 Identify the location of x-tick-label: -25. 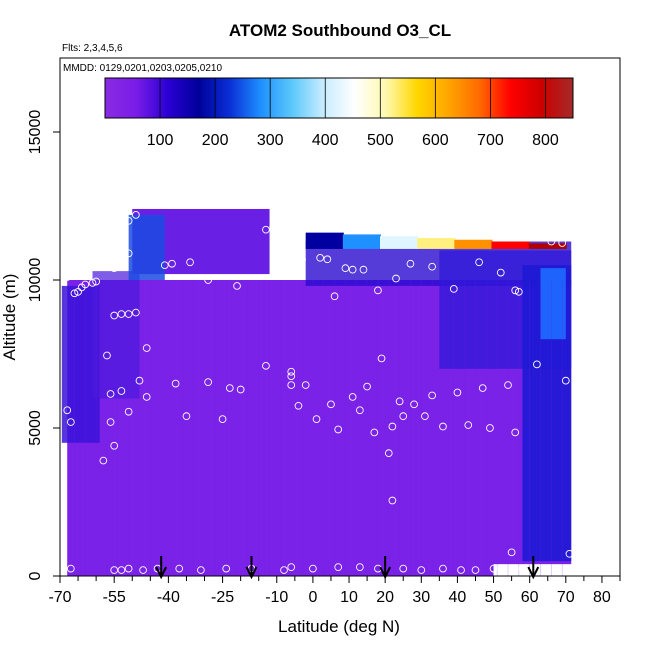
(222, 597).